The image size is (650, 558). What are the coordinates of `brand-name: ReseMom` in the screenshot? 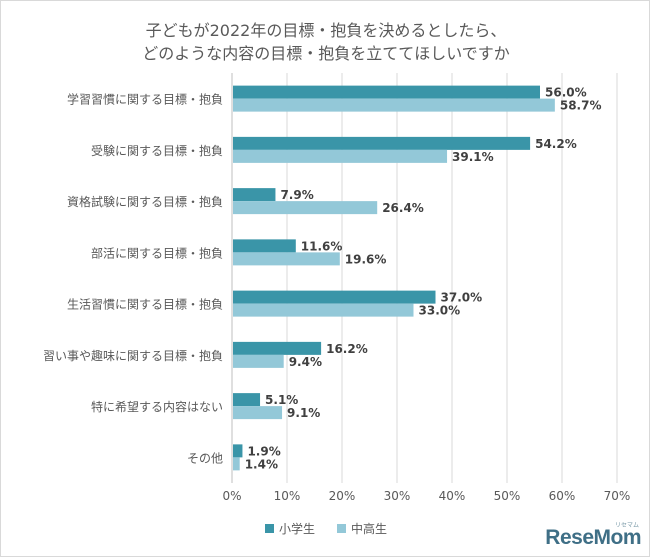 It's located at (593, 537).